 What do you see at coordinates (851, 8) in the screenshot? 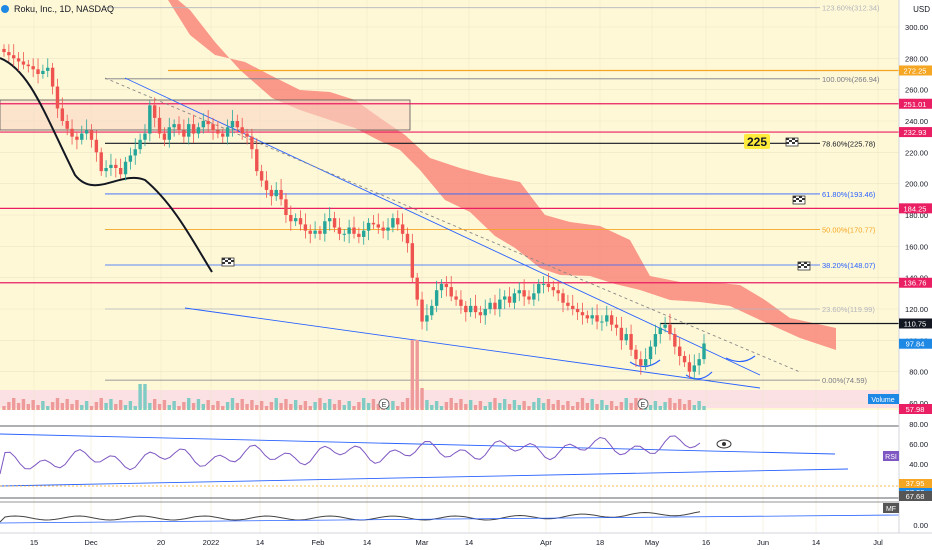
I see `fib-label: 123.60%(312.34)` at bounding box center [851, 8].